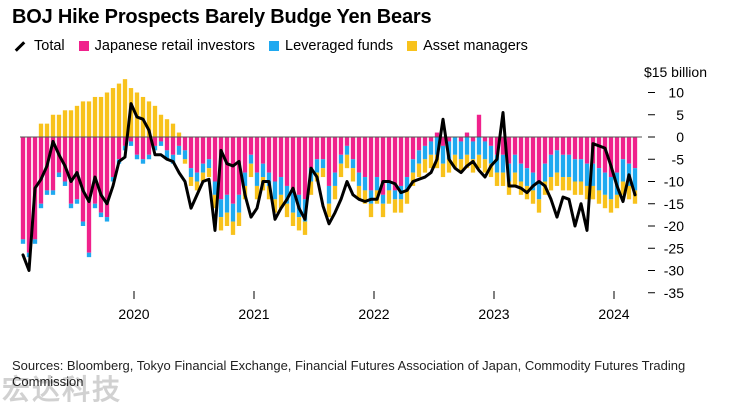  I want to click on y-tick-label-2: 0, so click(680, 137).